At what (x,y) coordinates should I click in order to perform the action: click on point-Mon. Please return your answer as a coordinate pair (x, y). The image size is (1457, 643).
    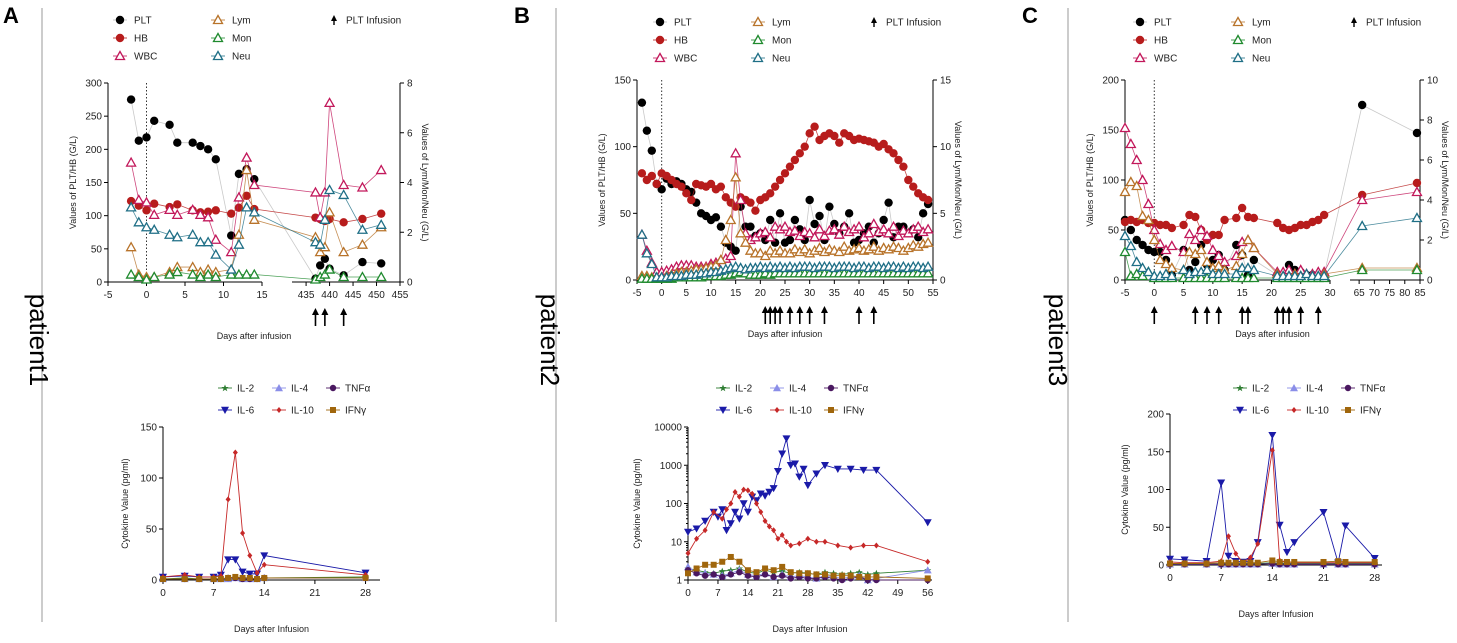
    Looking at the image, I should click on (131, 273).